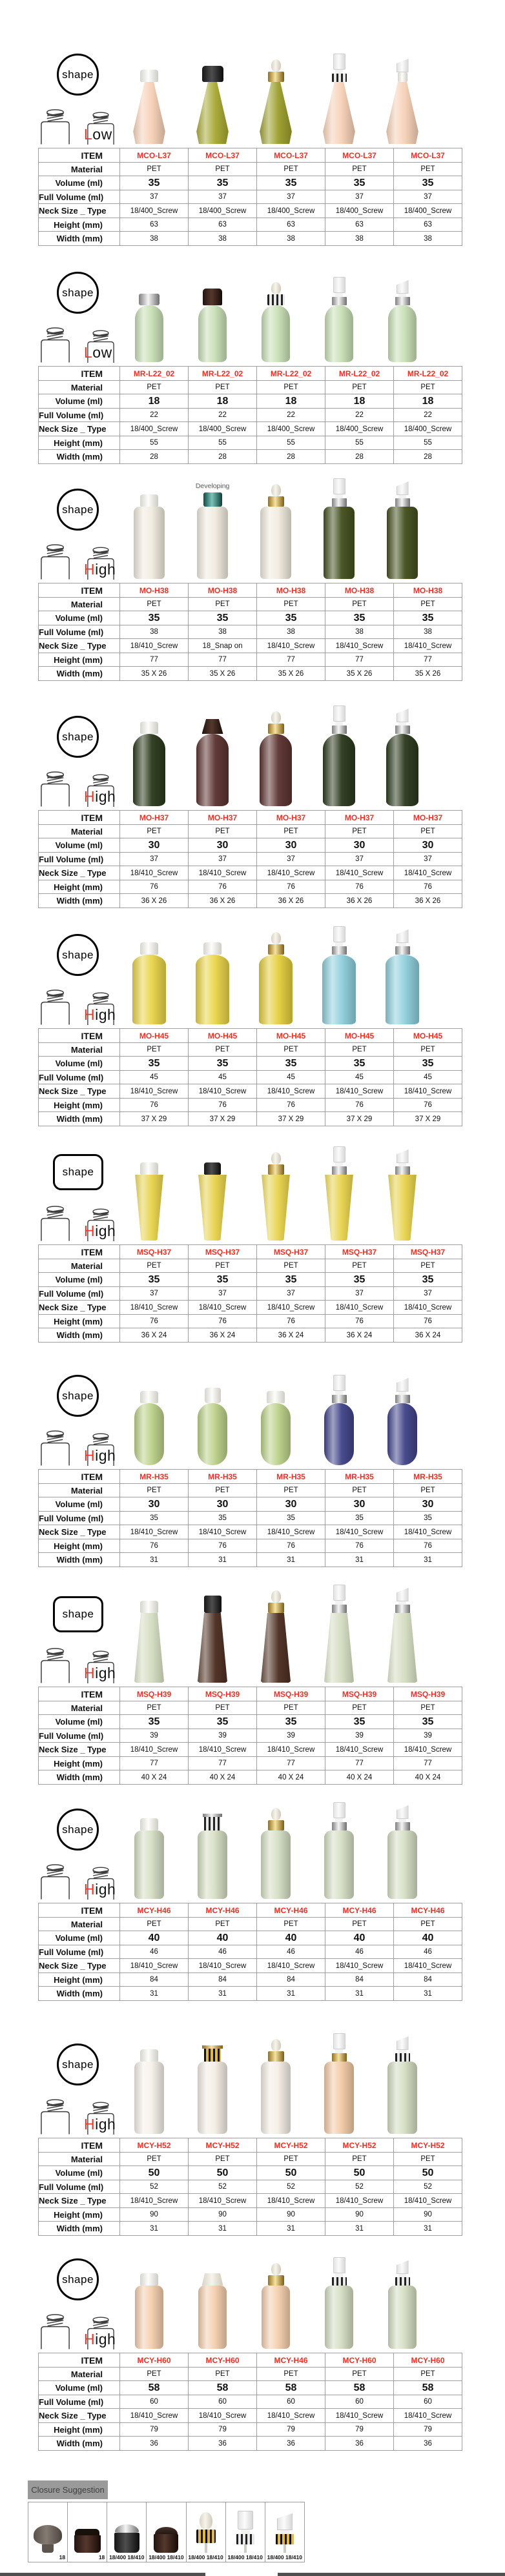  I want to click on cell-height-5: 76, so click(427, 1105).